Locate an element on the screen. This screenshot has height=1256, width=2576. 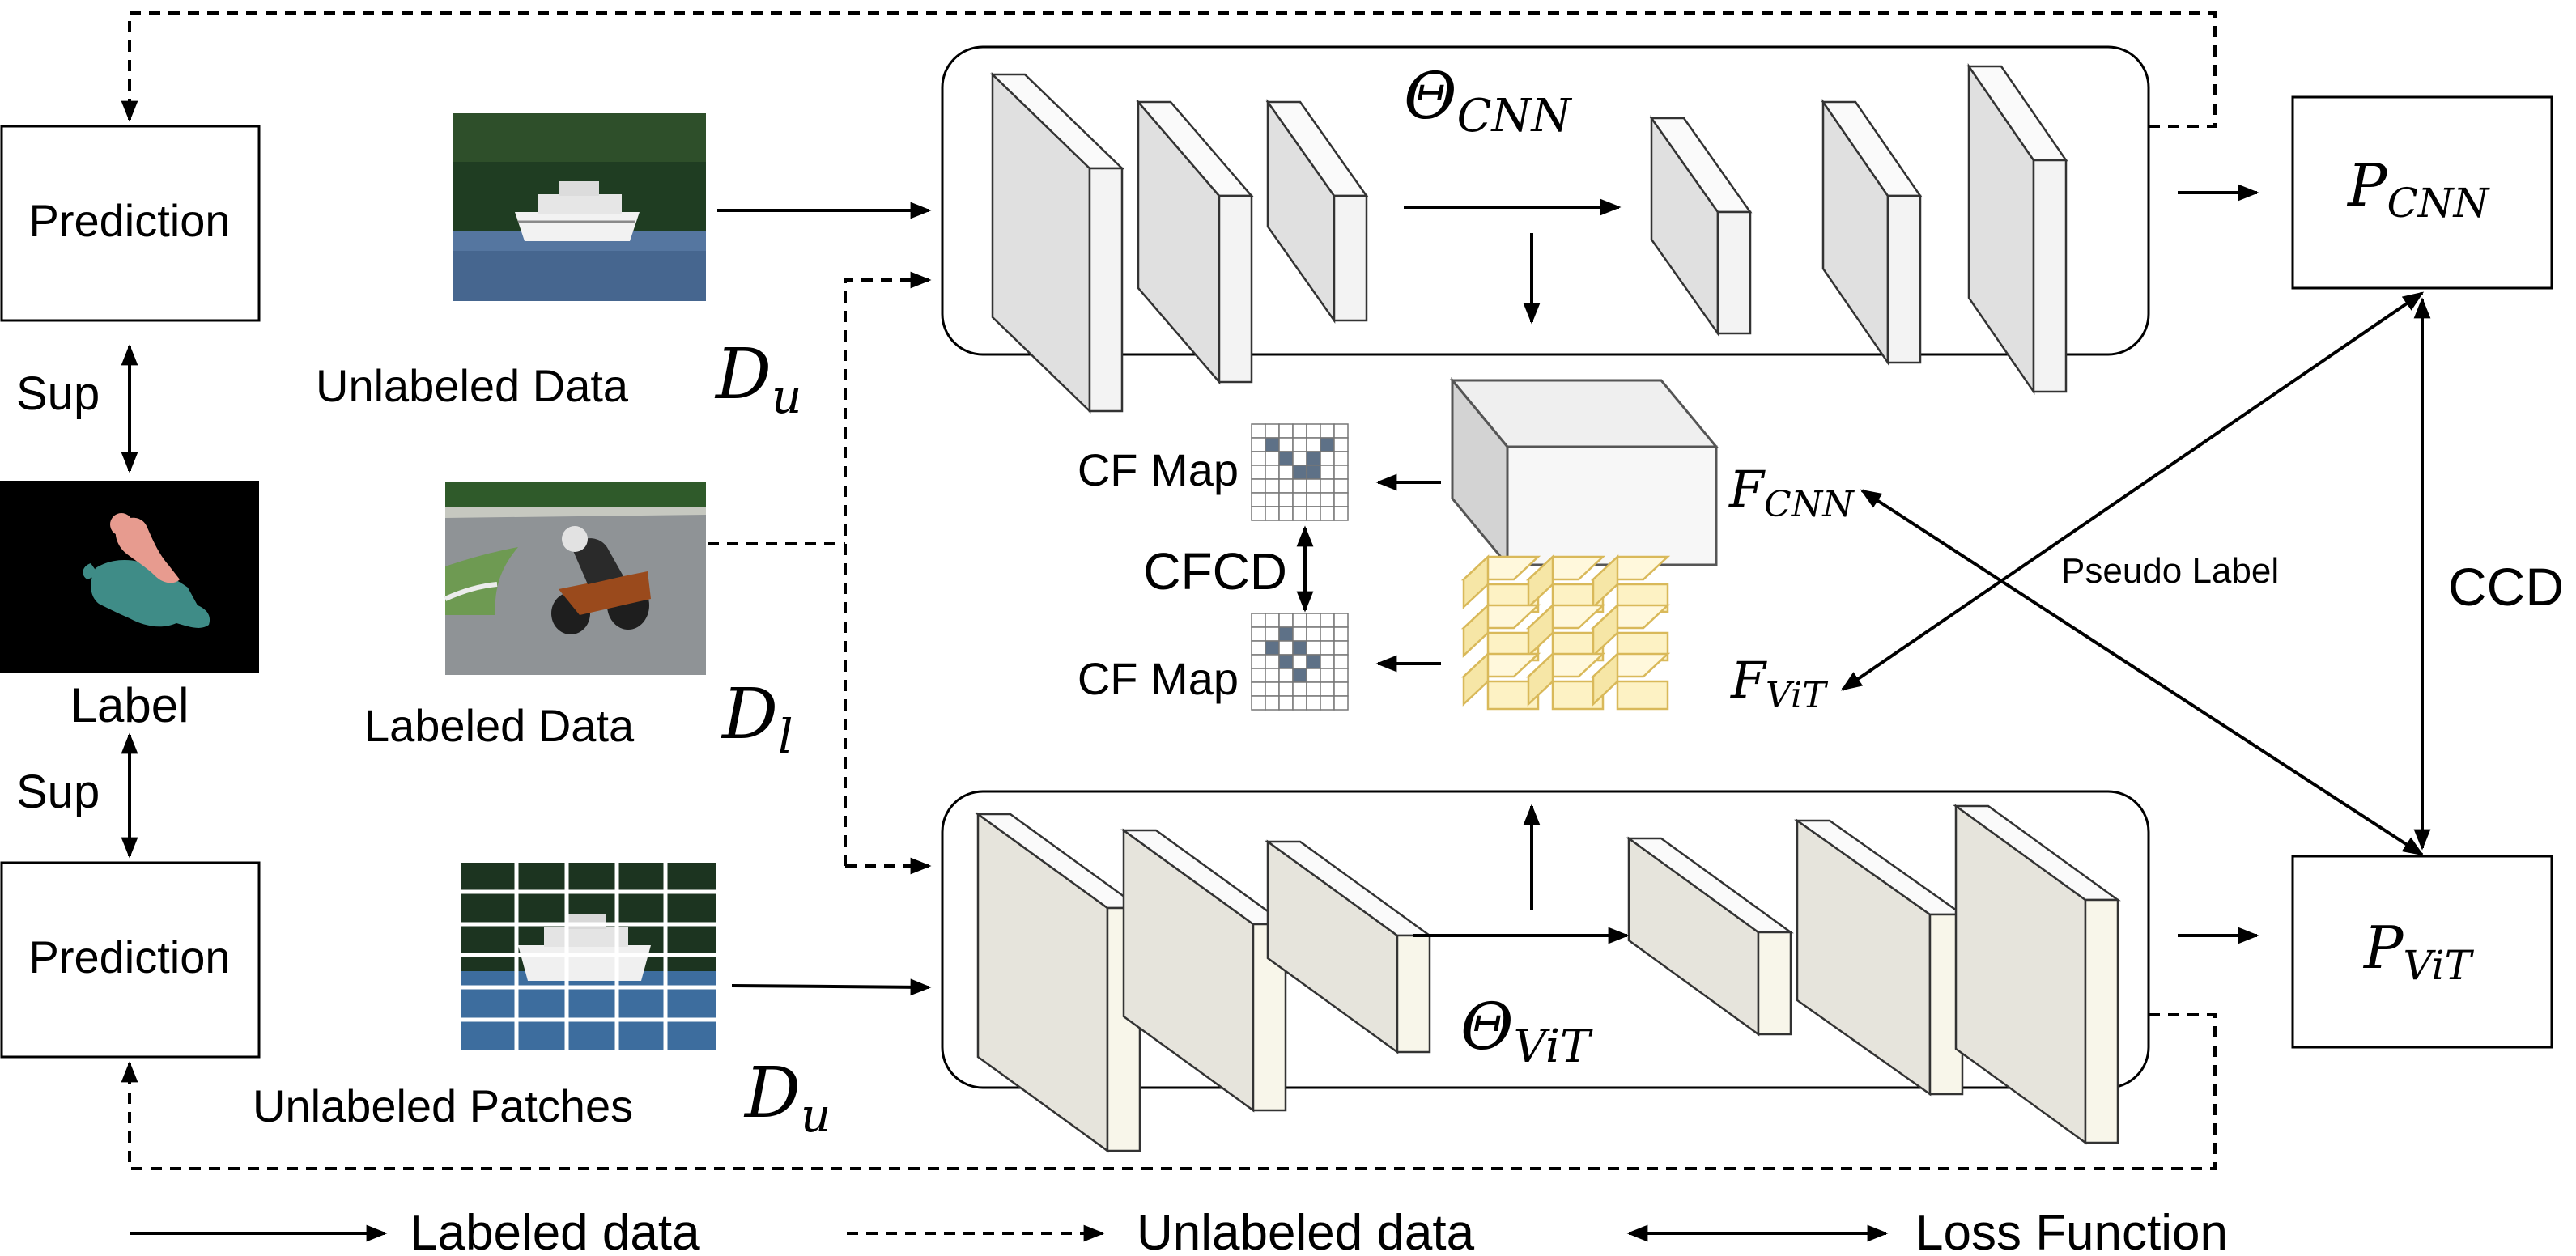
prediction-top-box: Prediction is located at coordinates (130, 223).